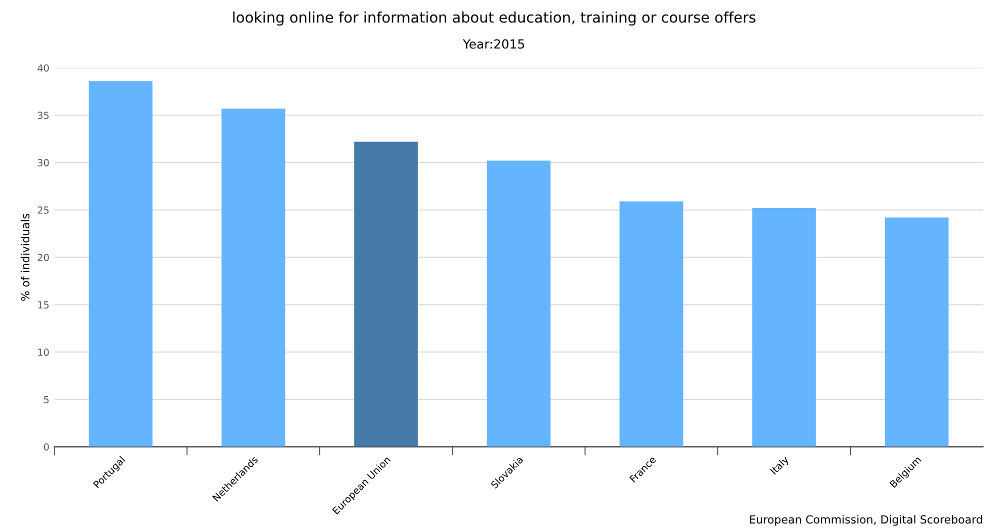 The height and width of the screenshot is (530, 988). I want to click on y-tick-label: 10, so click(43, 352).